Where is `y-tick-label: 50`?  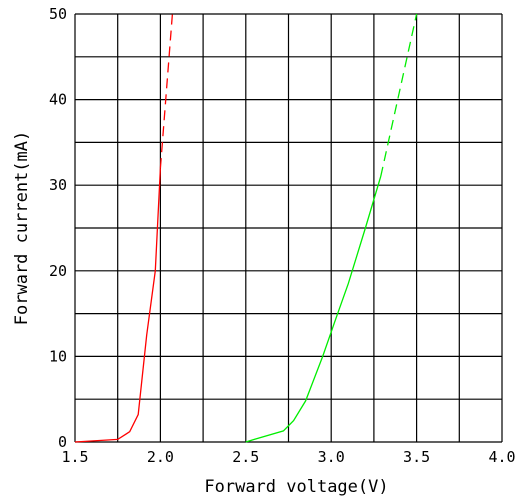 y-tick-label: 50 is located at coordinates (58, 14).